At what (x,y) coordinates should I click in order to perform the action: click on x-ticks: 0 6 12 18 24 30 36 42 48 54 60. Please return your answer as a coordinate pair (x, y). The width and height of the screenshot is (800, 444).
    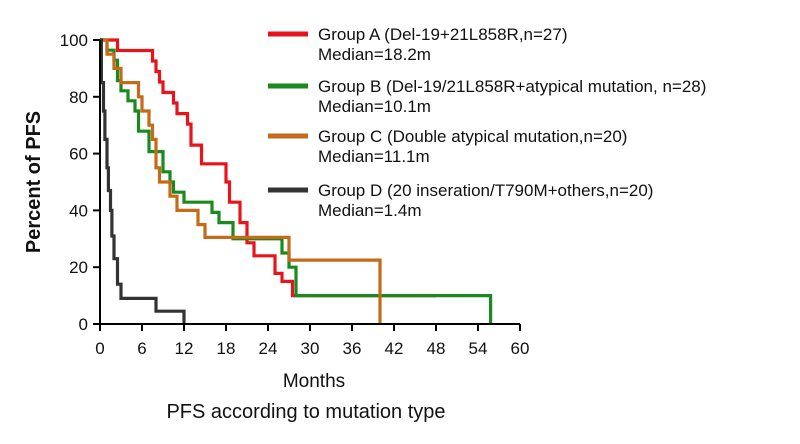
    Looking at the image, I should click on (312, 341).